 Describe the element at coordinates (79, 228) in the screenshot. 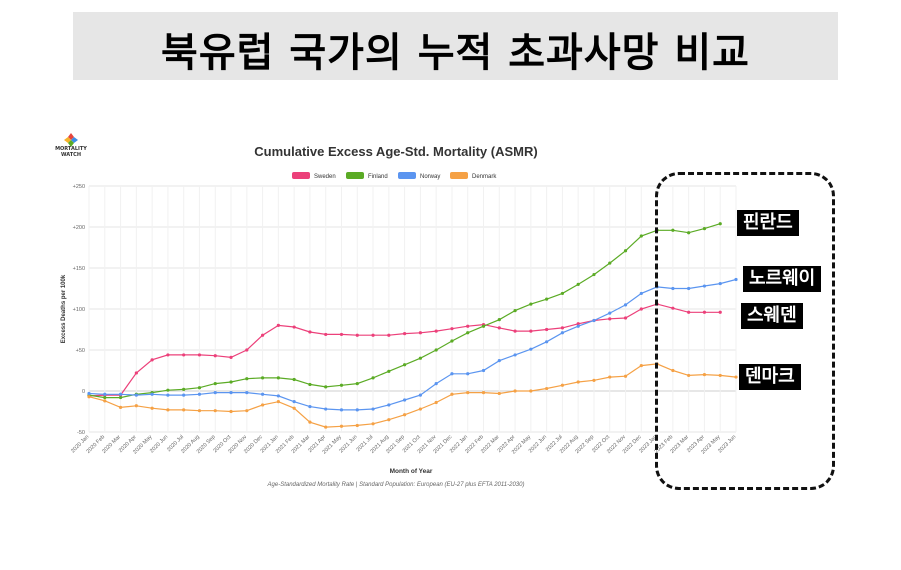

I see `y-tick-label: +200` at that location.